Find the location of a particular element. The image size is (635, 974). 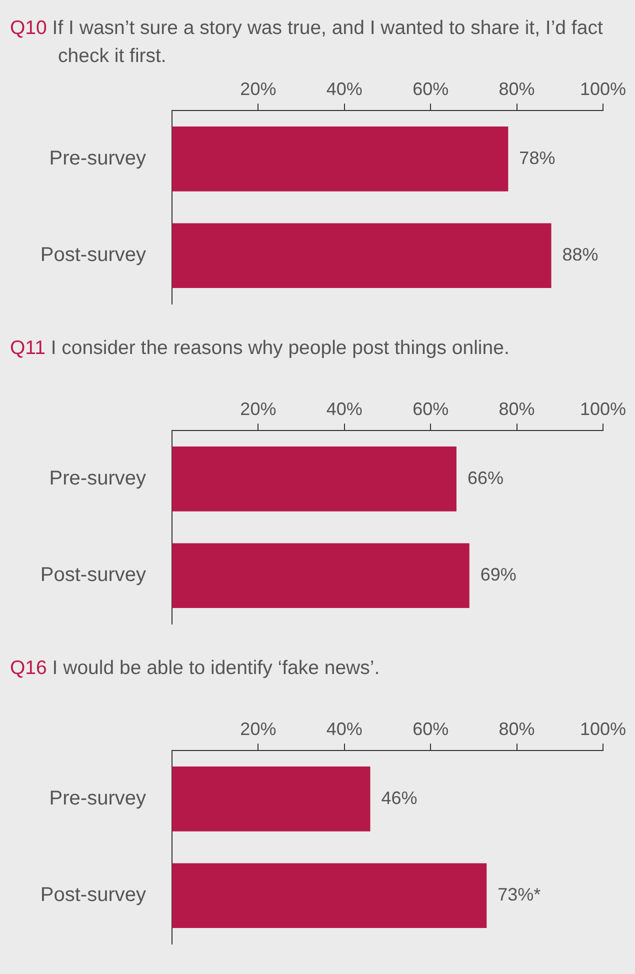

chart-title: Q11 I consider the reasons why people post things online. is located at coordinates (259, 348).